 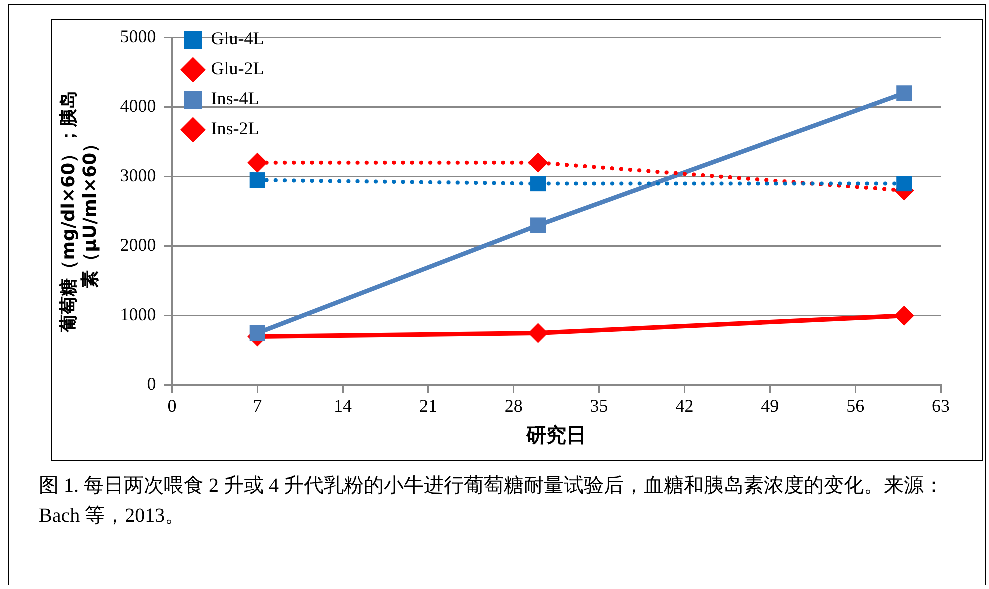 I want to click on x-tick-label: 56, so click(x=855, y=406).